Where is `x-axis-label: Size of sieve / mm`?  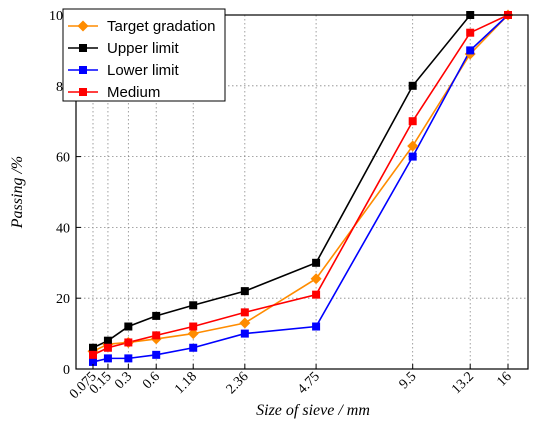 x-axis-label: Size of sieve / mm is located at coordinates (313, 410).